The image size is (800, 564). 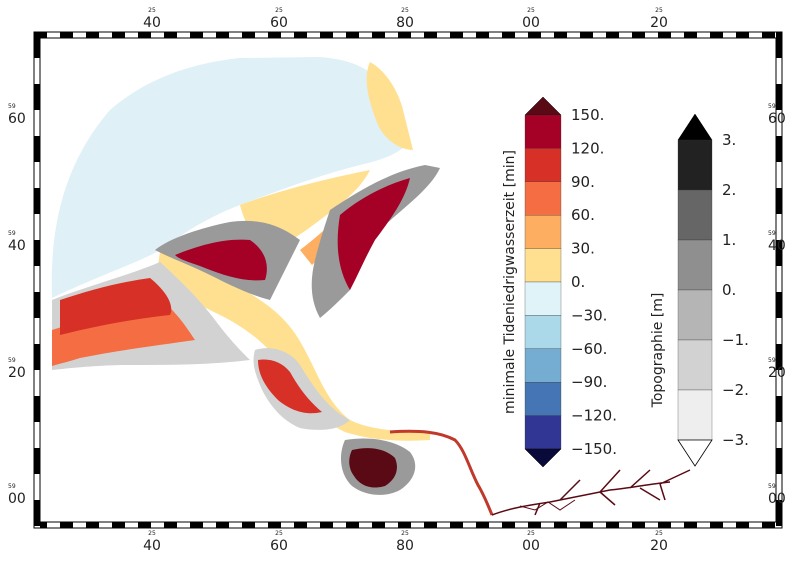 What do you see at coordinates (777, 499) in the screenshot?
I see `right-tick-major-label: 00` at bounding box center [777, 499].